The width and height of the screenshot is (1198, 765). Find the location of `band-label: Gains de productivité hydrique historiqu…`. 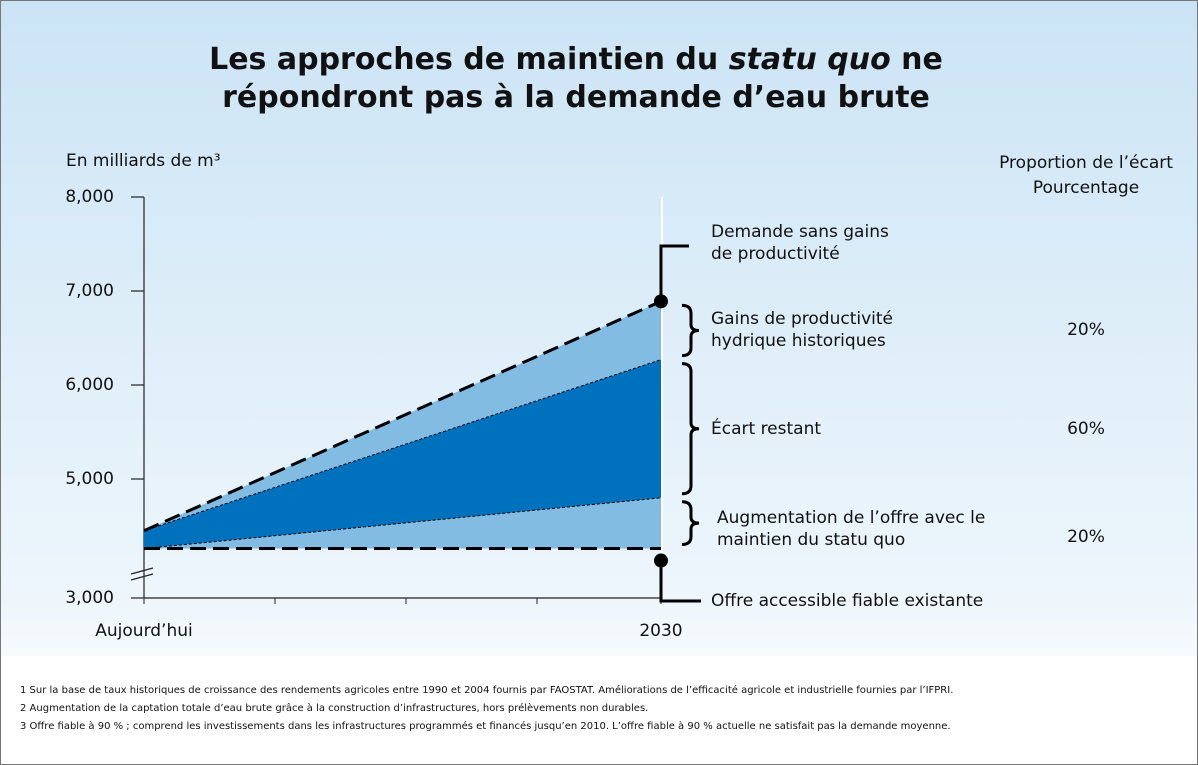

band-label: Gains de productivité hydrique historiqu… is located at coordinates (802, 330).